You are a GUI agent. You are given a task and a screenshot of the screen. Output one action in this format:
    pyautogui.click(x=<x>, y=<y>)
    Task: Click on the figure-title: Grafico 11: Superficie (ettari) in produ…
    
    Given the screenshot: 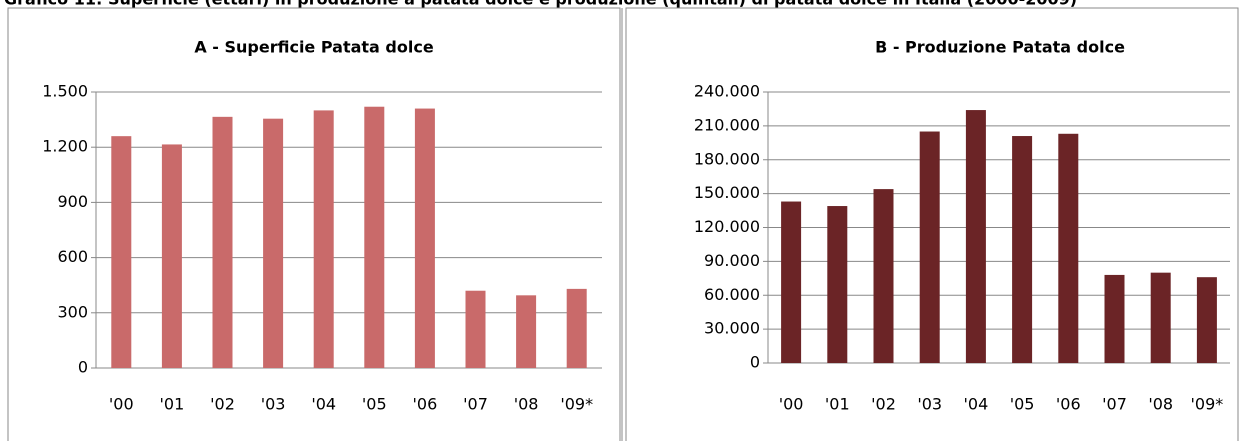 What is the action you would take?
    pyautogui.click(x=540, y=4)
    